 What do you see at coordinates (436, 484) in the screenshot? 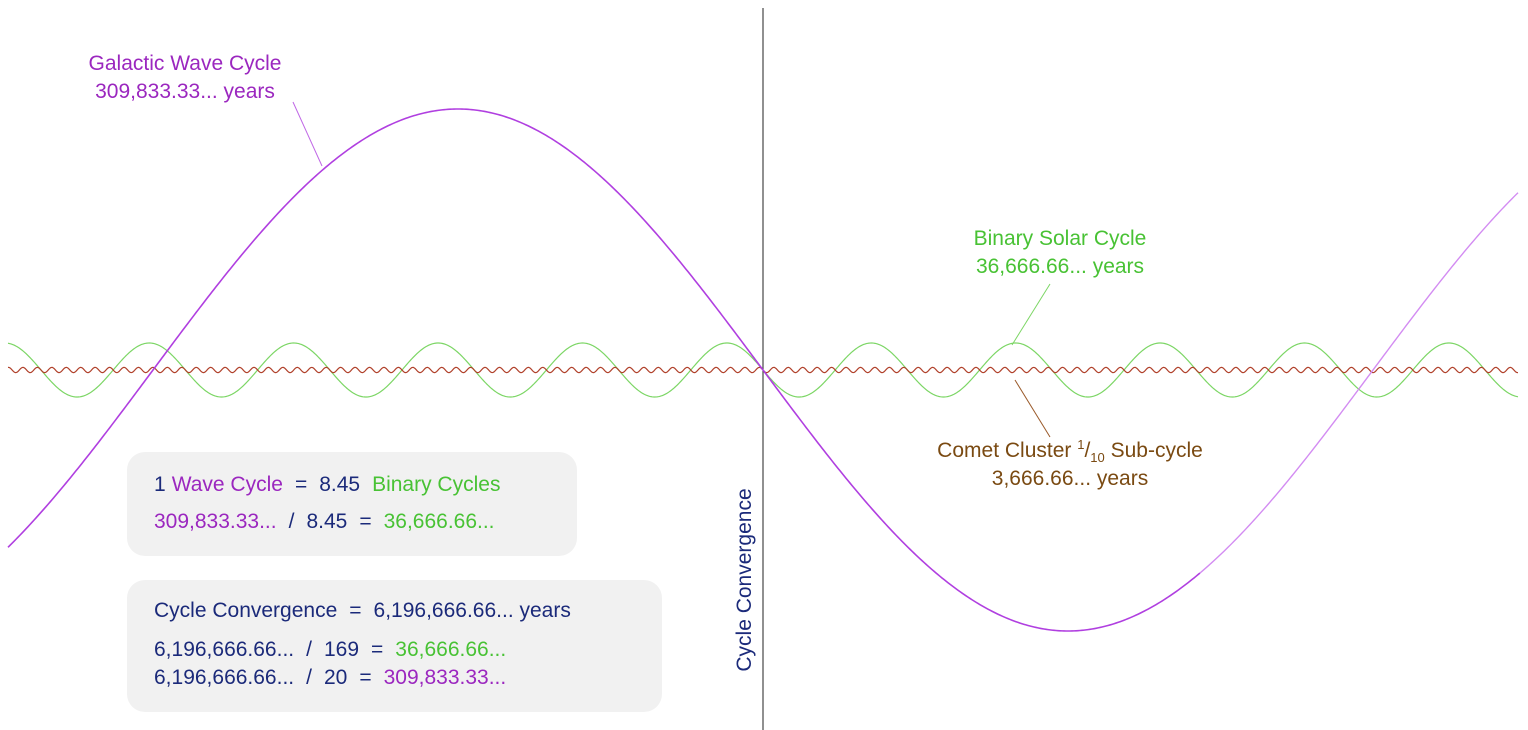
I see `ratio-binary-label: Binary Cycles` at bounding box center [436, 484].